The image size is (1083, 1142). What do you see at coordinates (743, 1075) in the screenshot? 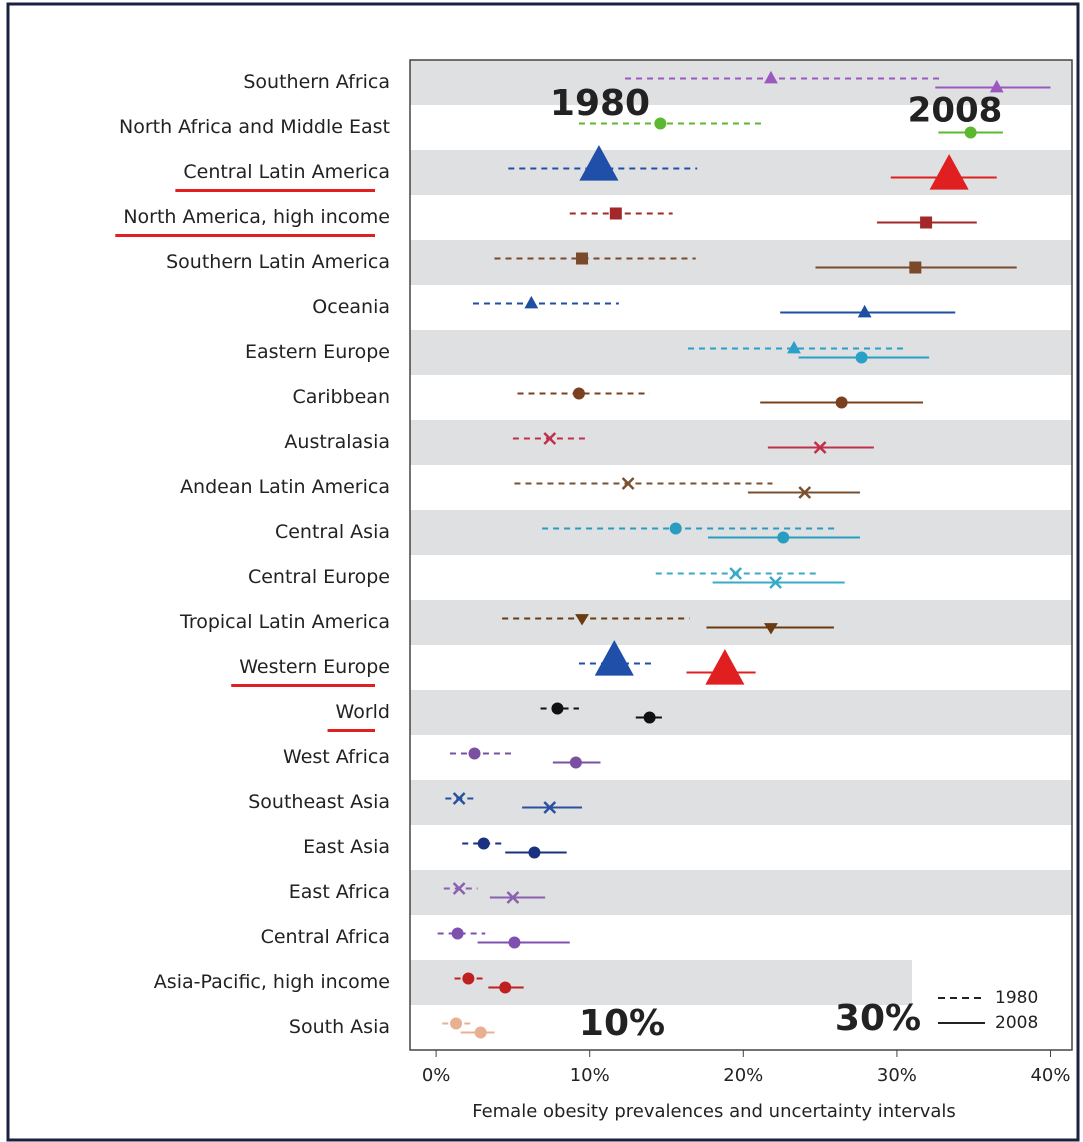
I see `x-tick-label: 20%` at bounding box center [743, 1075].